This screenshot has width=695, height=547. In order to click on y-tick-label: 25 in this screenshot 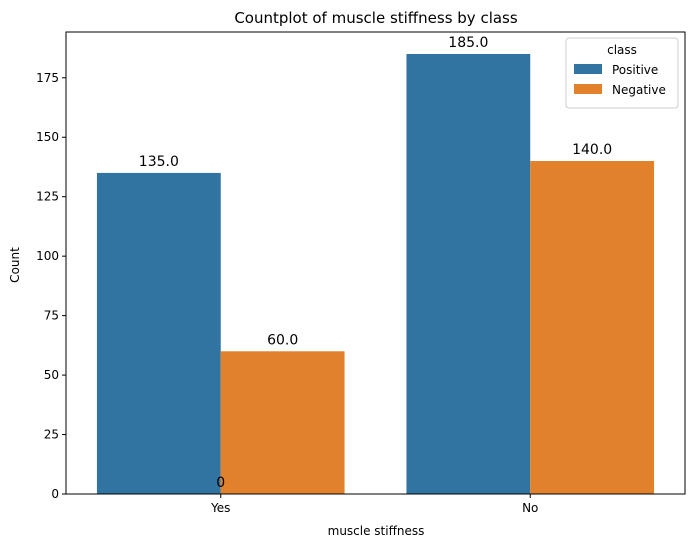, I will do `click(51, 435)`.